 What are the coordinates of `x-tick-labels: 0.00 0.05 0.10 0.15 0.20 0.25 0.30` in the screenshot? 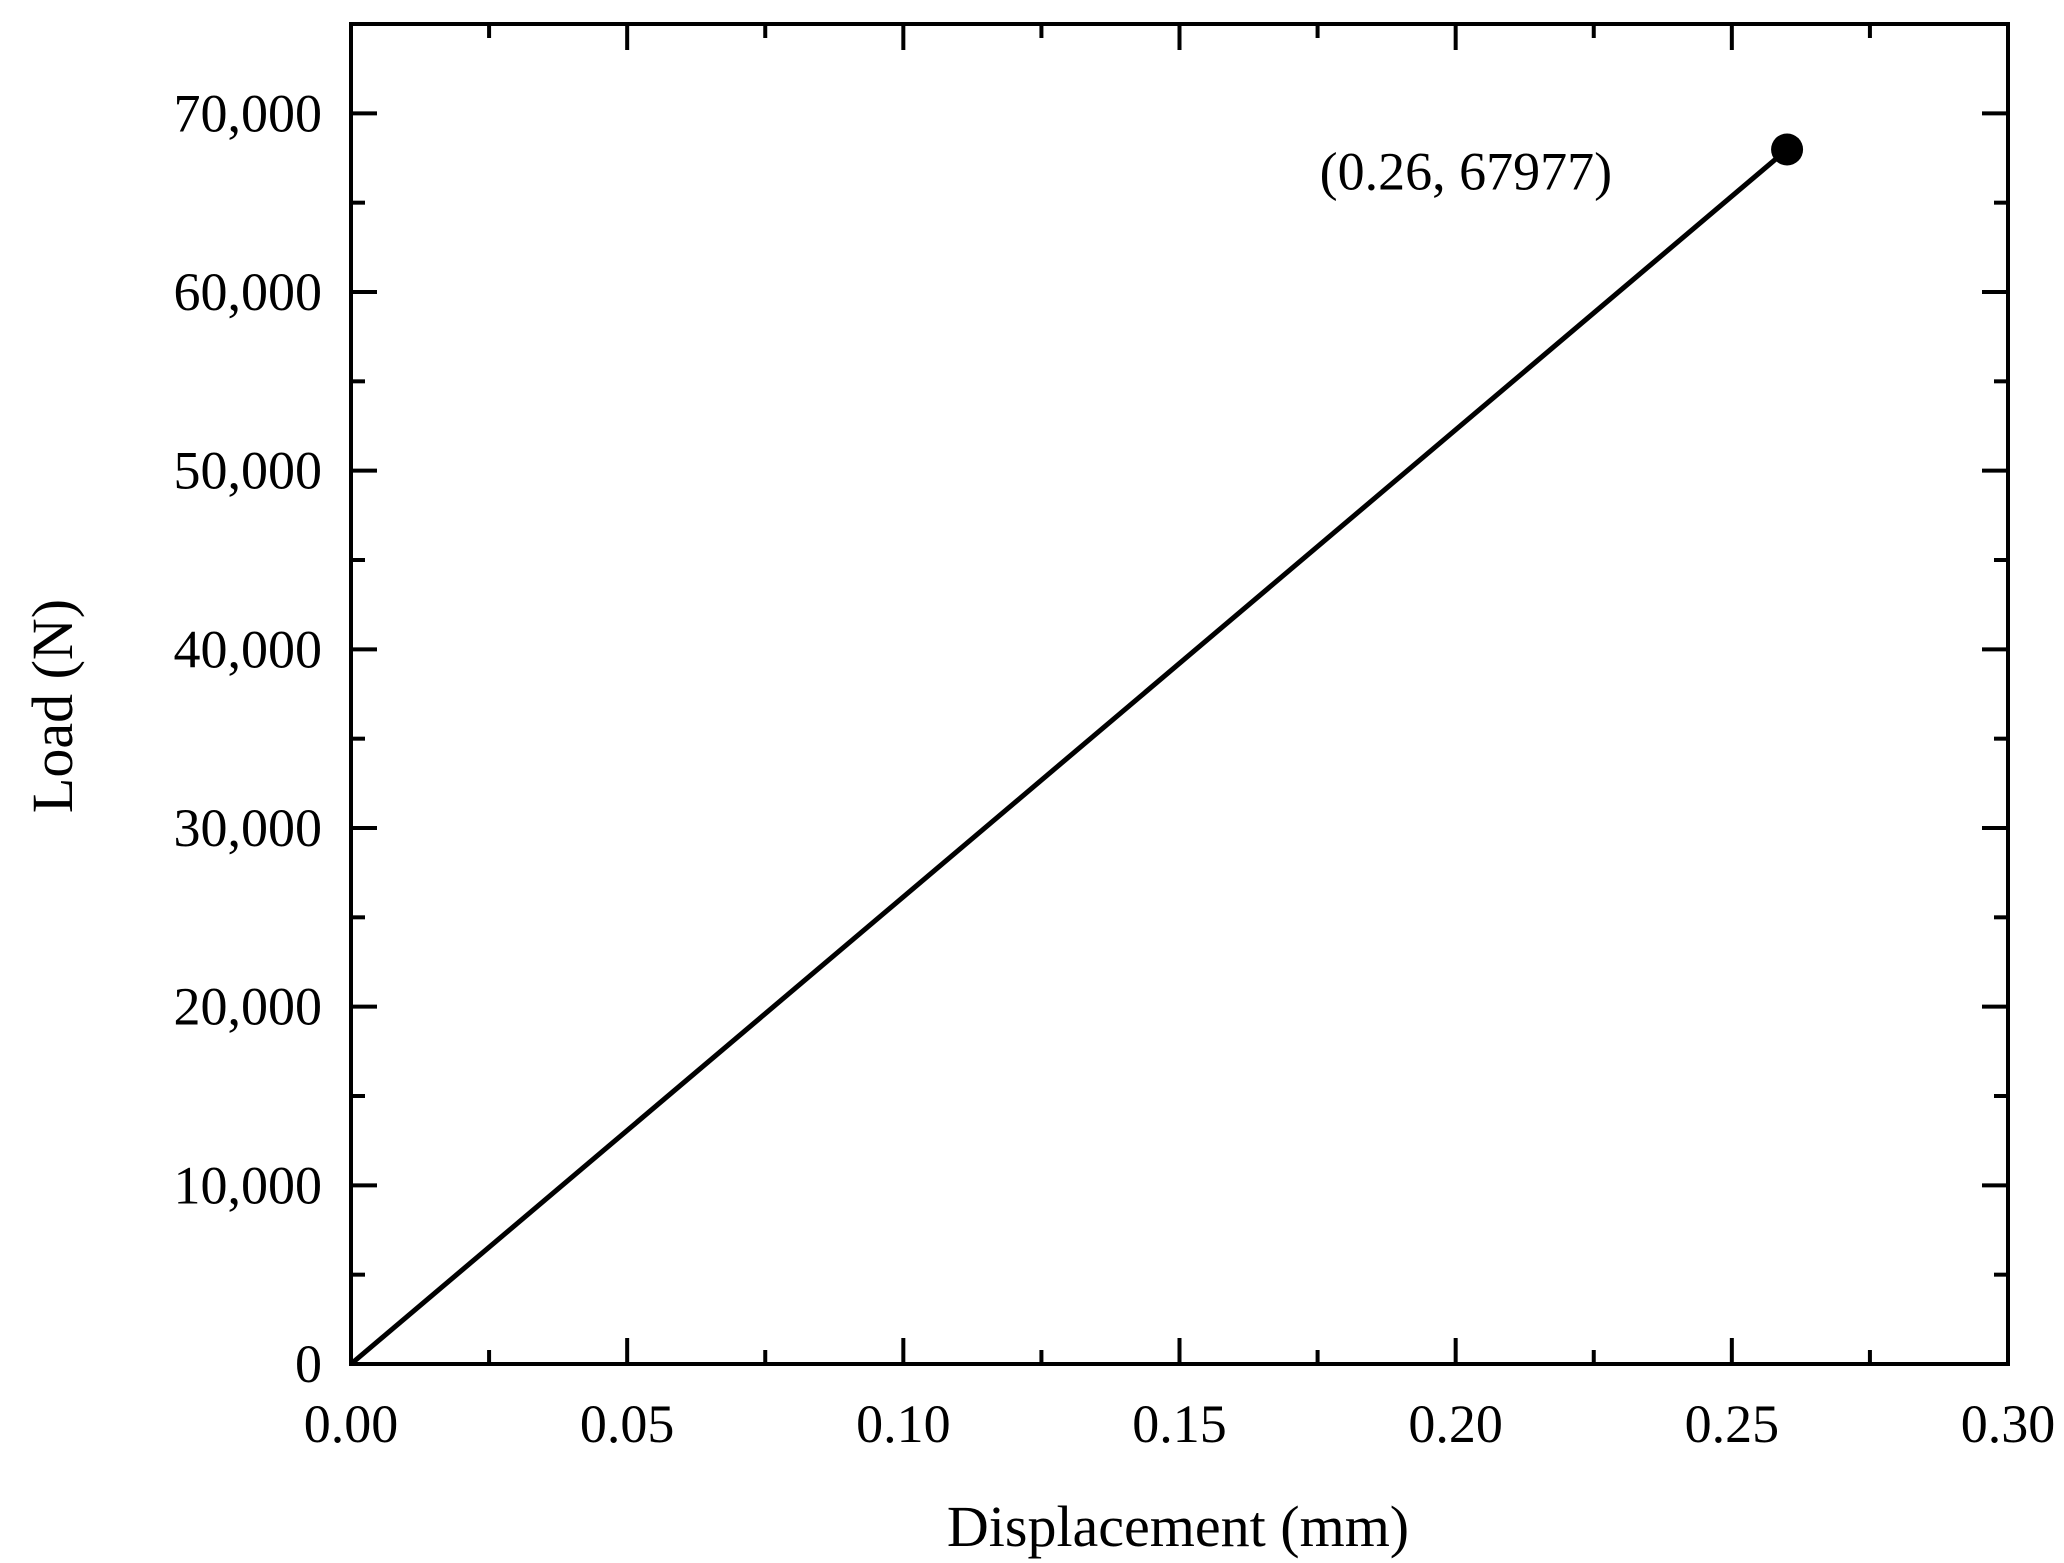 It's located at (1180, 1424).